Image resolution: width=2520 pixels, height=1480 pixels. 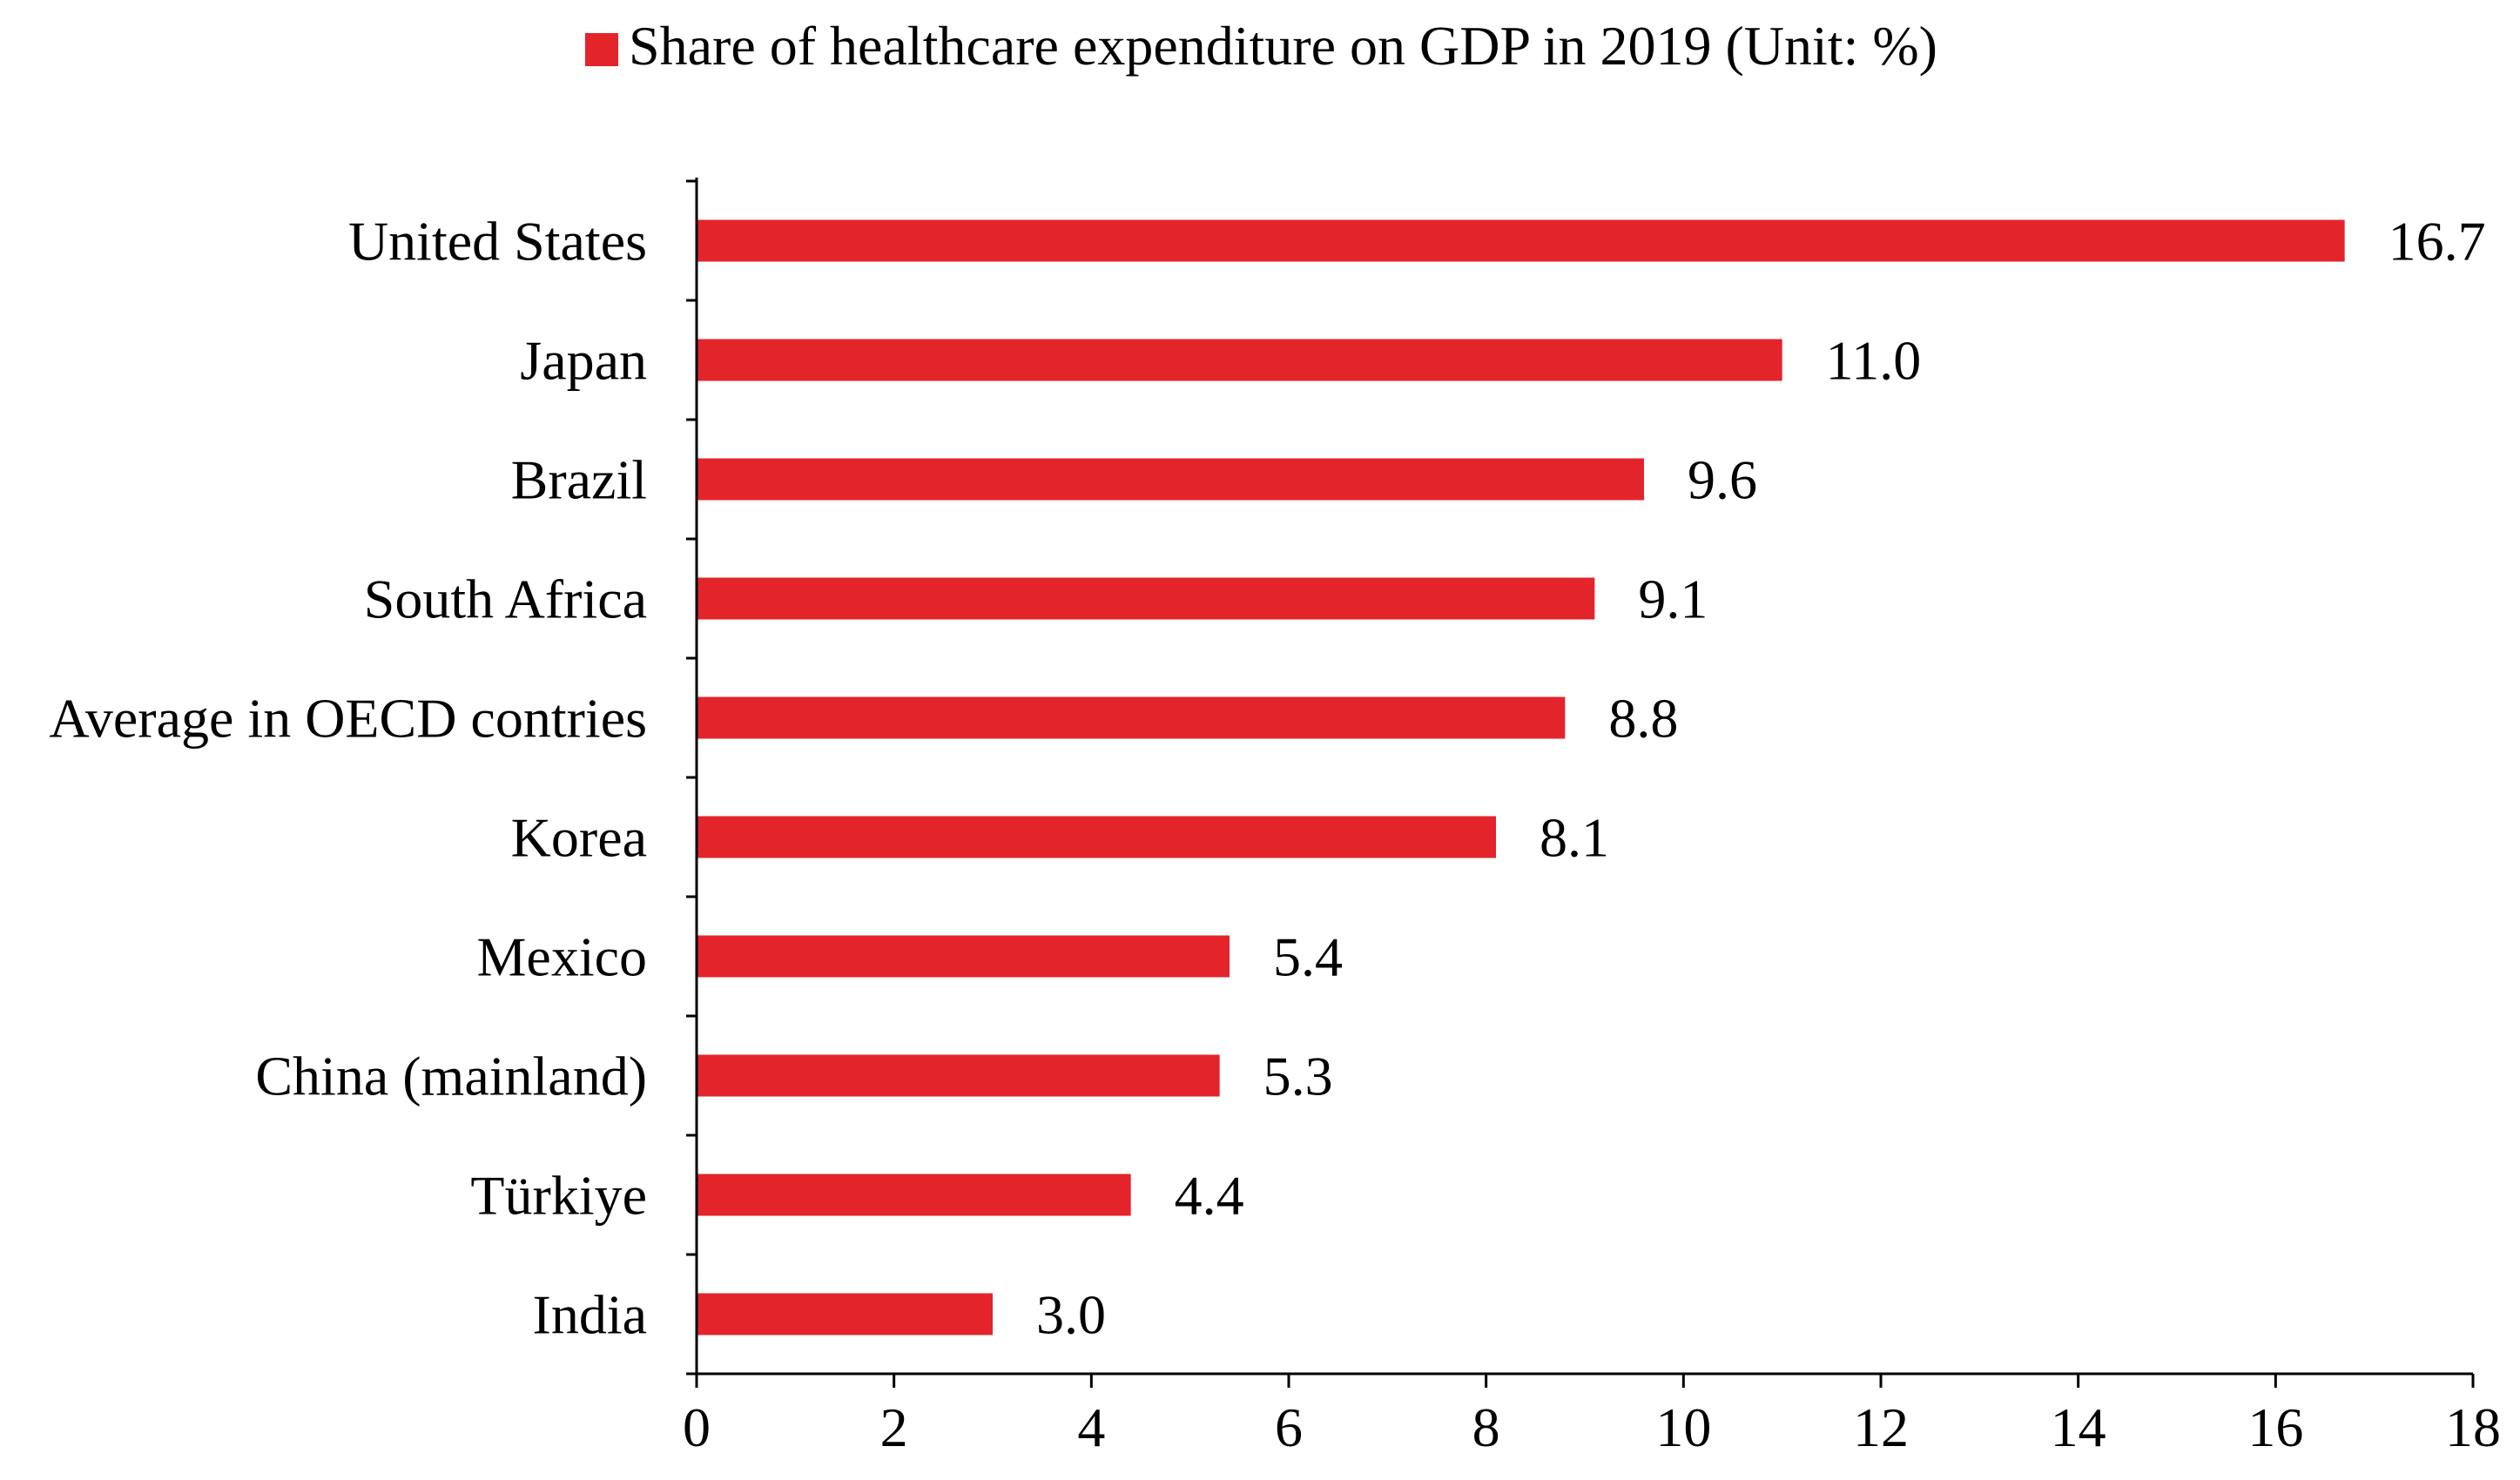 What do you see at coordinates (2437, 241) in the screenshot?
I see `value-label-0: 16.7` at bounding box center [2437, 241].